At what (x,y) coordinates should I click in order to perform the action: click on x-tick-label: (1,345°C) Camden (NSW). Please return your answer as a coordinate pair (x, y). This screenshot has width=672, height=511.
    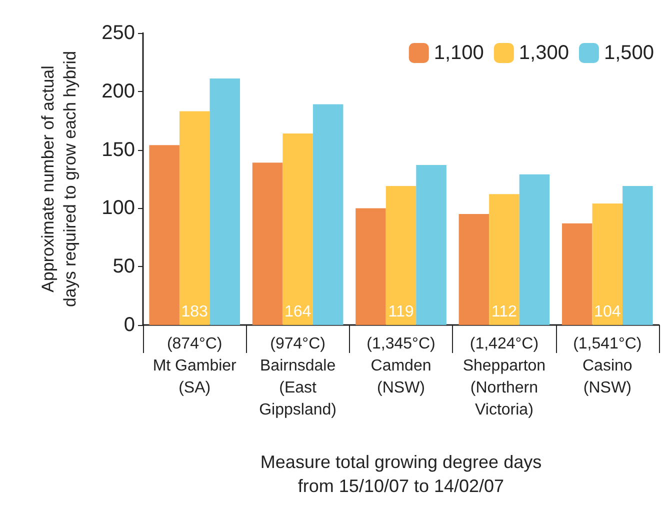
    Looking at the image, I should click on (401, 366).